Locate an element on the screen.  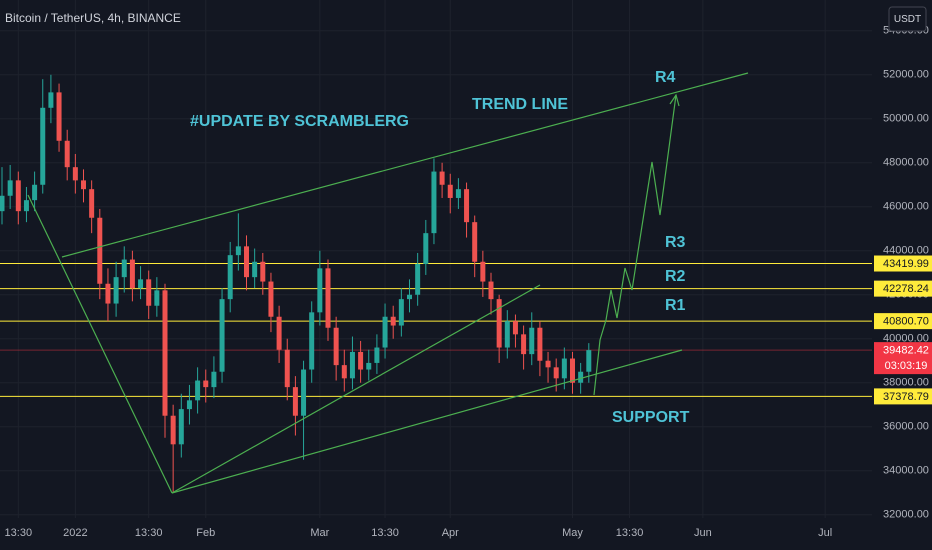
x-tick-label: Apr is located at coordinates (450, 533).